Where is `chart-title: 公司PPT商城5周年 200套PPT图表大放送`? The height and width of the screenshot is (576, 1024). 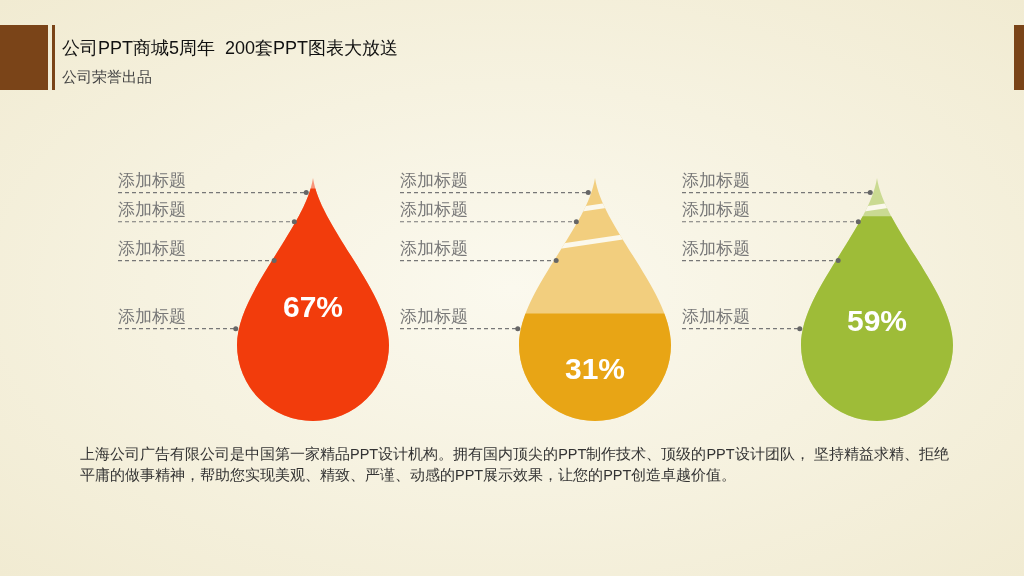
chart-title: 公司PPT商城5周年 200套PPT图表大放送 is located at coordinates (230, 48).